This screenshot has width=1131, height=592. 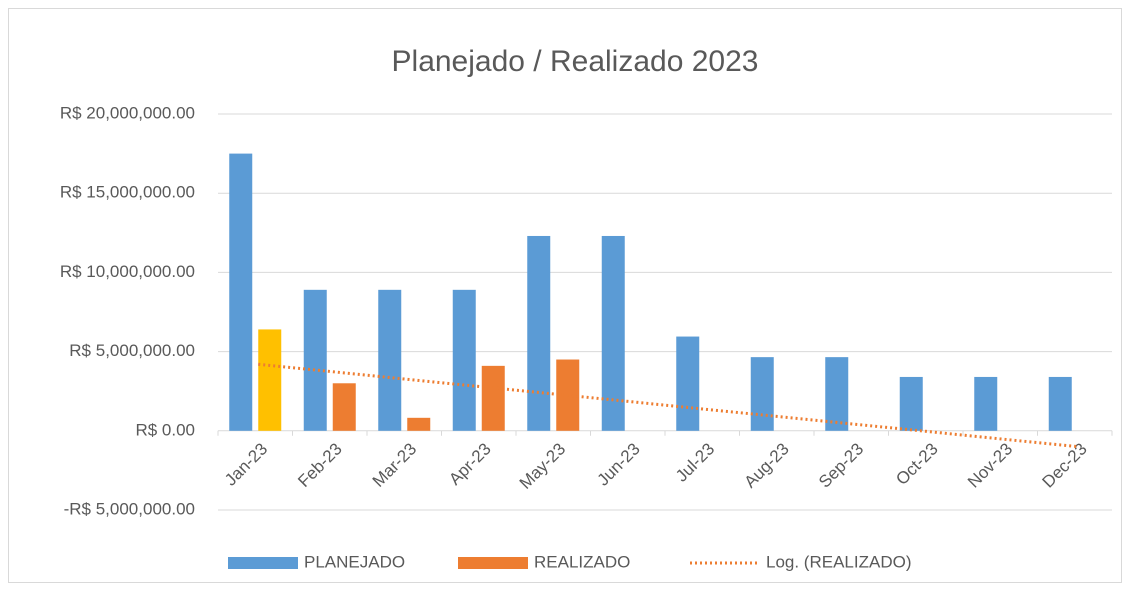 I want to click on y-tick-label: R$ 0.00, so click(x=165, y=429).